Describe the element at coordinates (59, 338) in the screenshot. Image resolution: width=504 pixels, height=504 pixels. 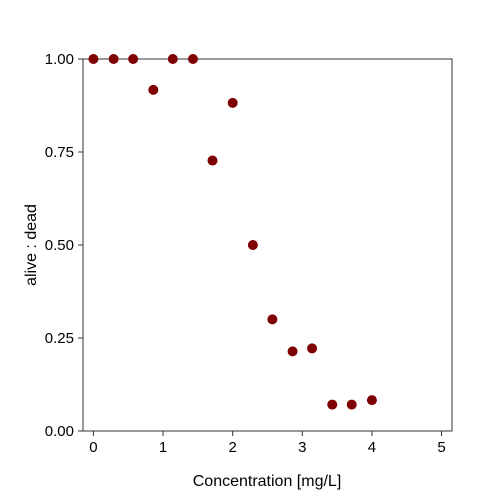
I see `y-tick-label: 0.25` at that location.